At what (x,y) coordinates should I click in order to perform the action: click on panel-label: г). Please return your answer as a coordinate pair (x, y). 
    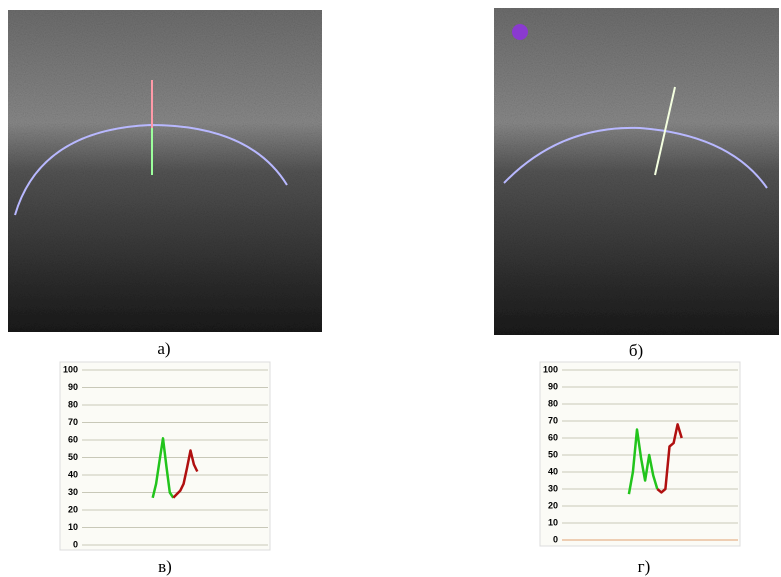
    Looking at the image, I should click on (644, 566).